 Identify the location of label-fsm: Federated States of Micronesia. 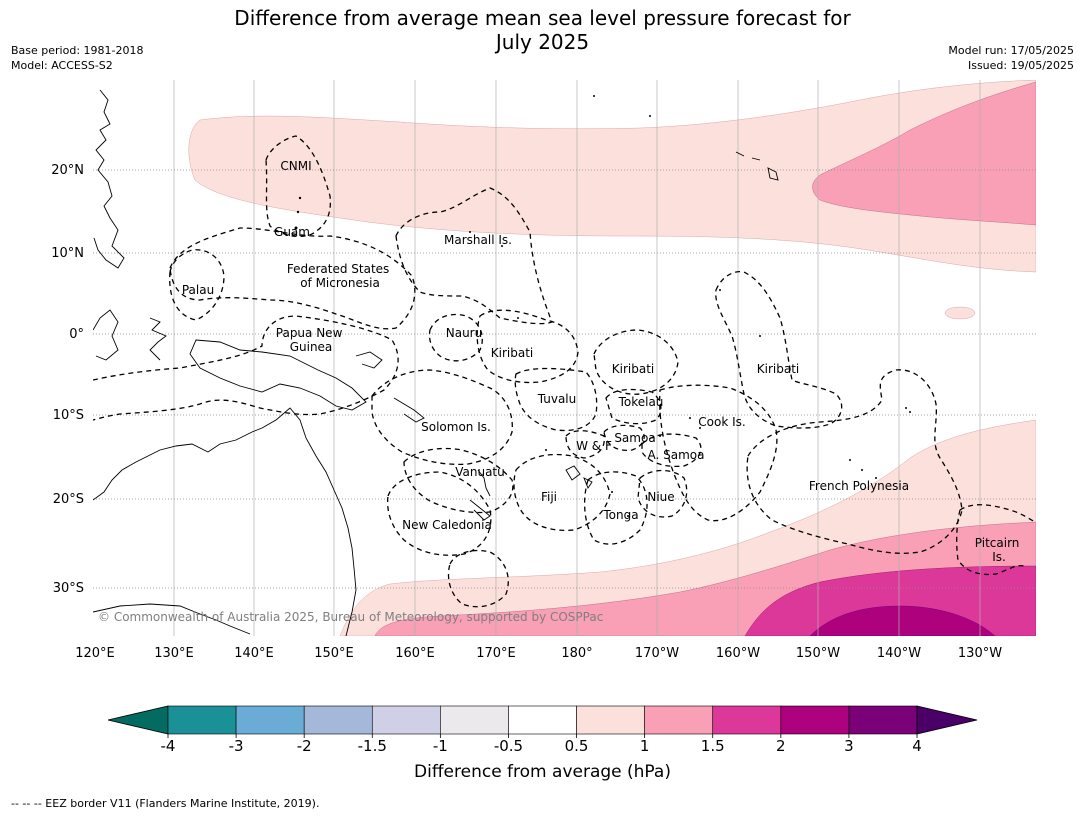
(340, 276).